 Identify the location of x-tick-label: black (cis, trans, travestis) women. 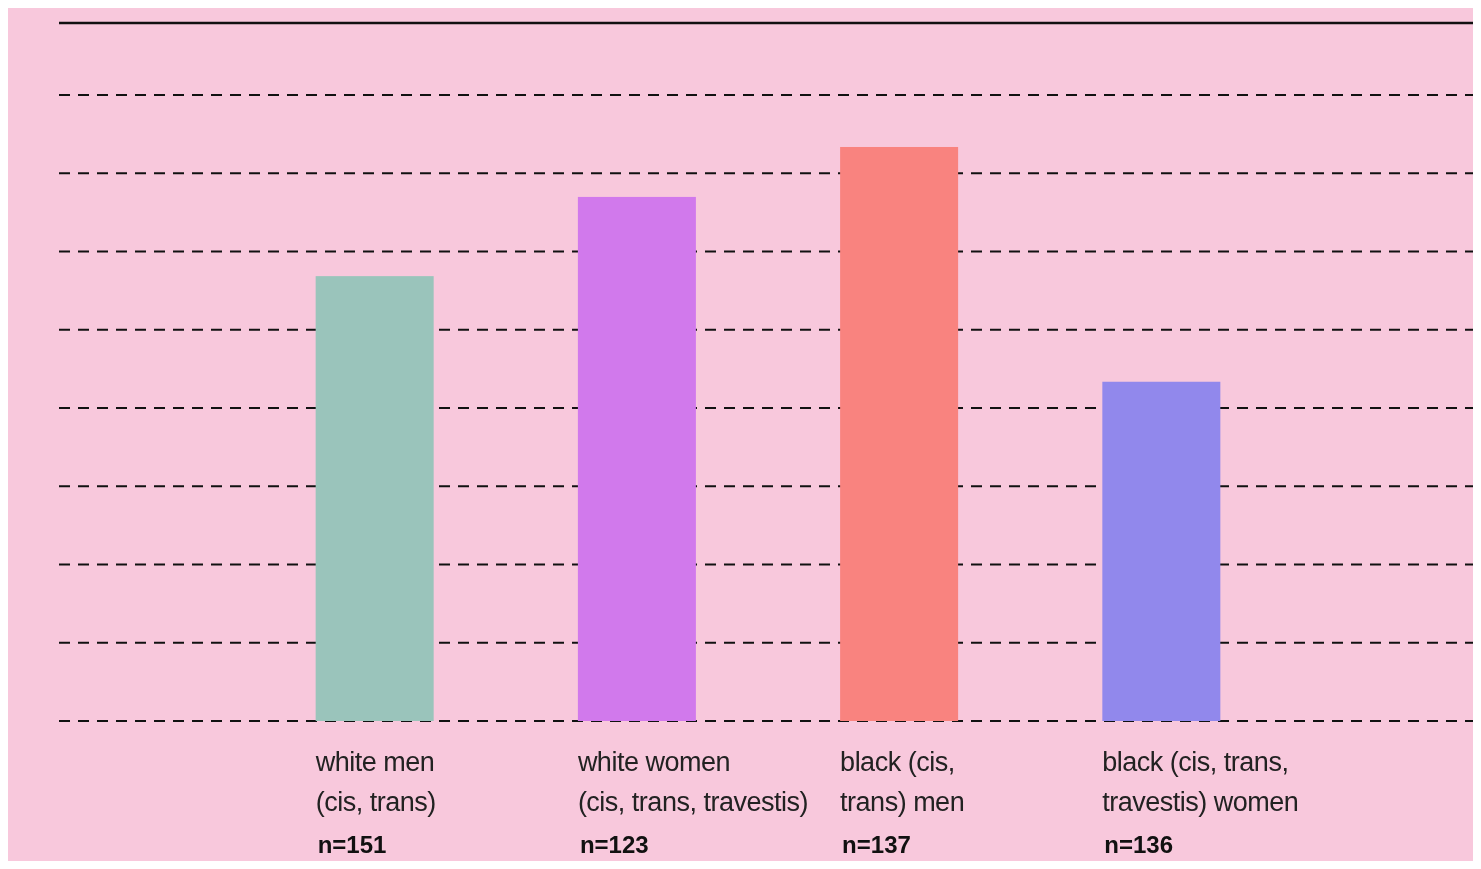
(1200, 782).